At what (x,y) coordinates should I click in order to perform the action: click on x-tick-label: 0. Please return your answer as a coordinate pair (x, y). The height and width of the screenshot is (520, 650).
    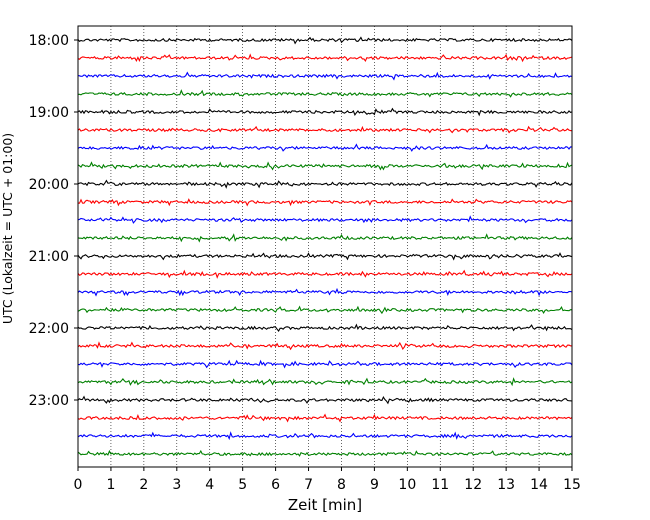
    Looking at the image, I should click on (78, 485).